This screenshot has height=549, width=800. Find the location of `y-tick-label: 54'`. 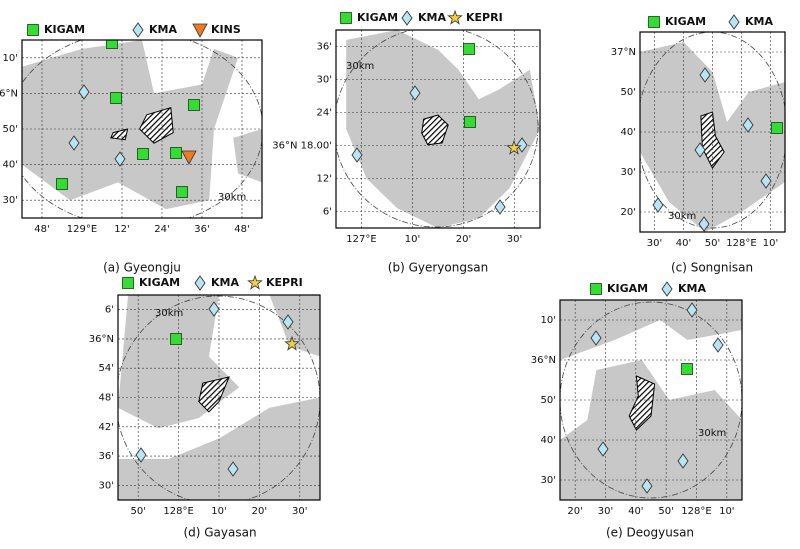

y-tick-label: 54' is located at coordinates (106, 368).